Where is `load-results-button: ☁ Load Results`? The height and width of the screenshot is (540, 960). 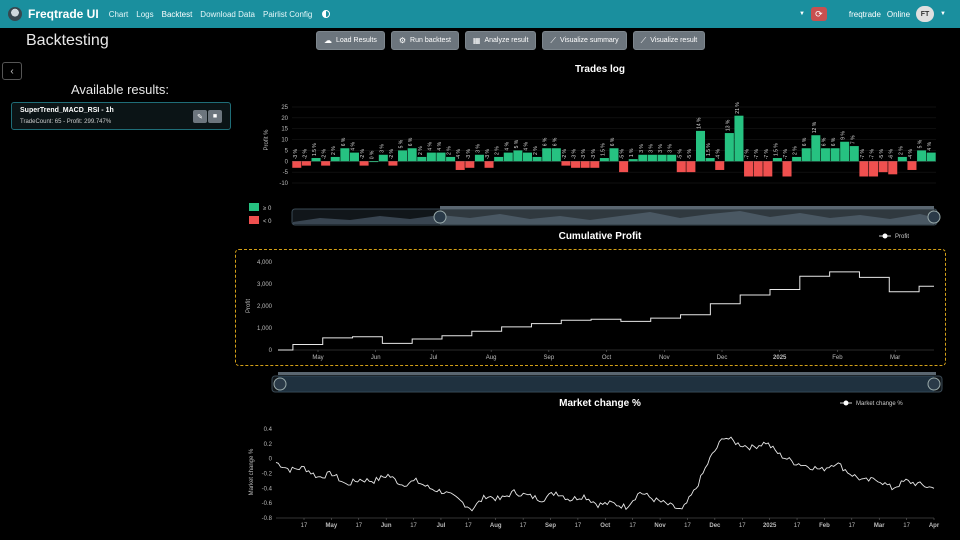 load-results-button: ☁ Load Results is located at coordinates (350, 40).